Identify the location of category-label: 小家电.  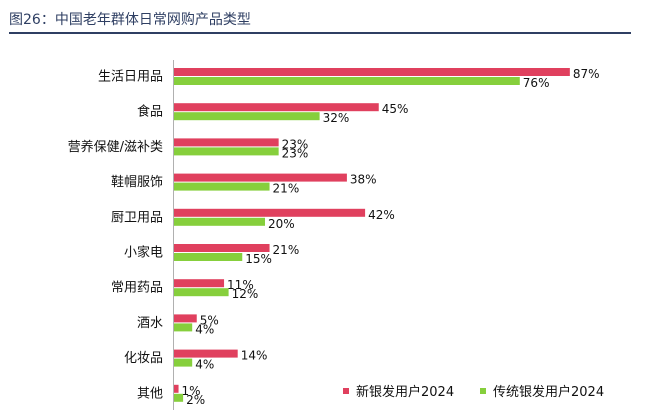
(143, 253).